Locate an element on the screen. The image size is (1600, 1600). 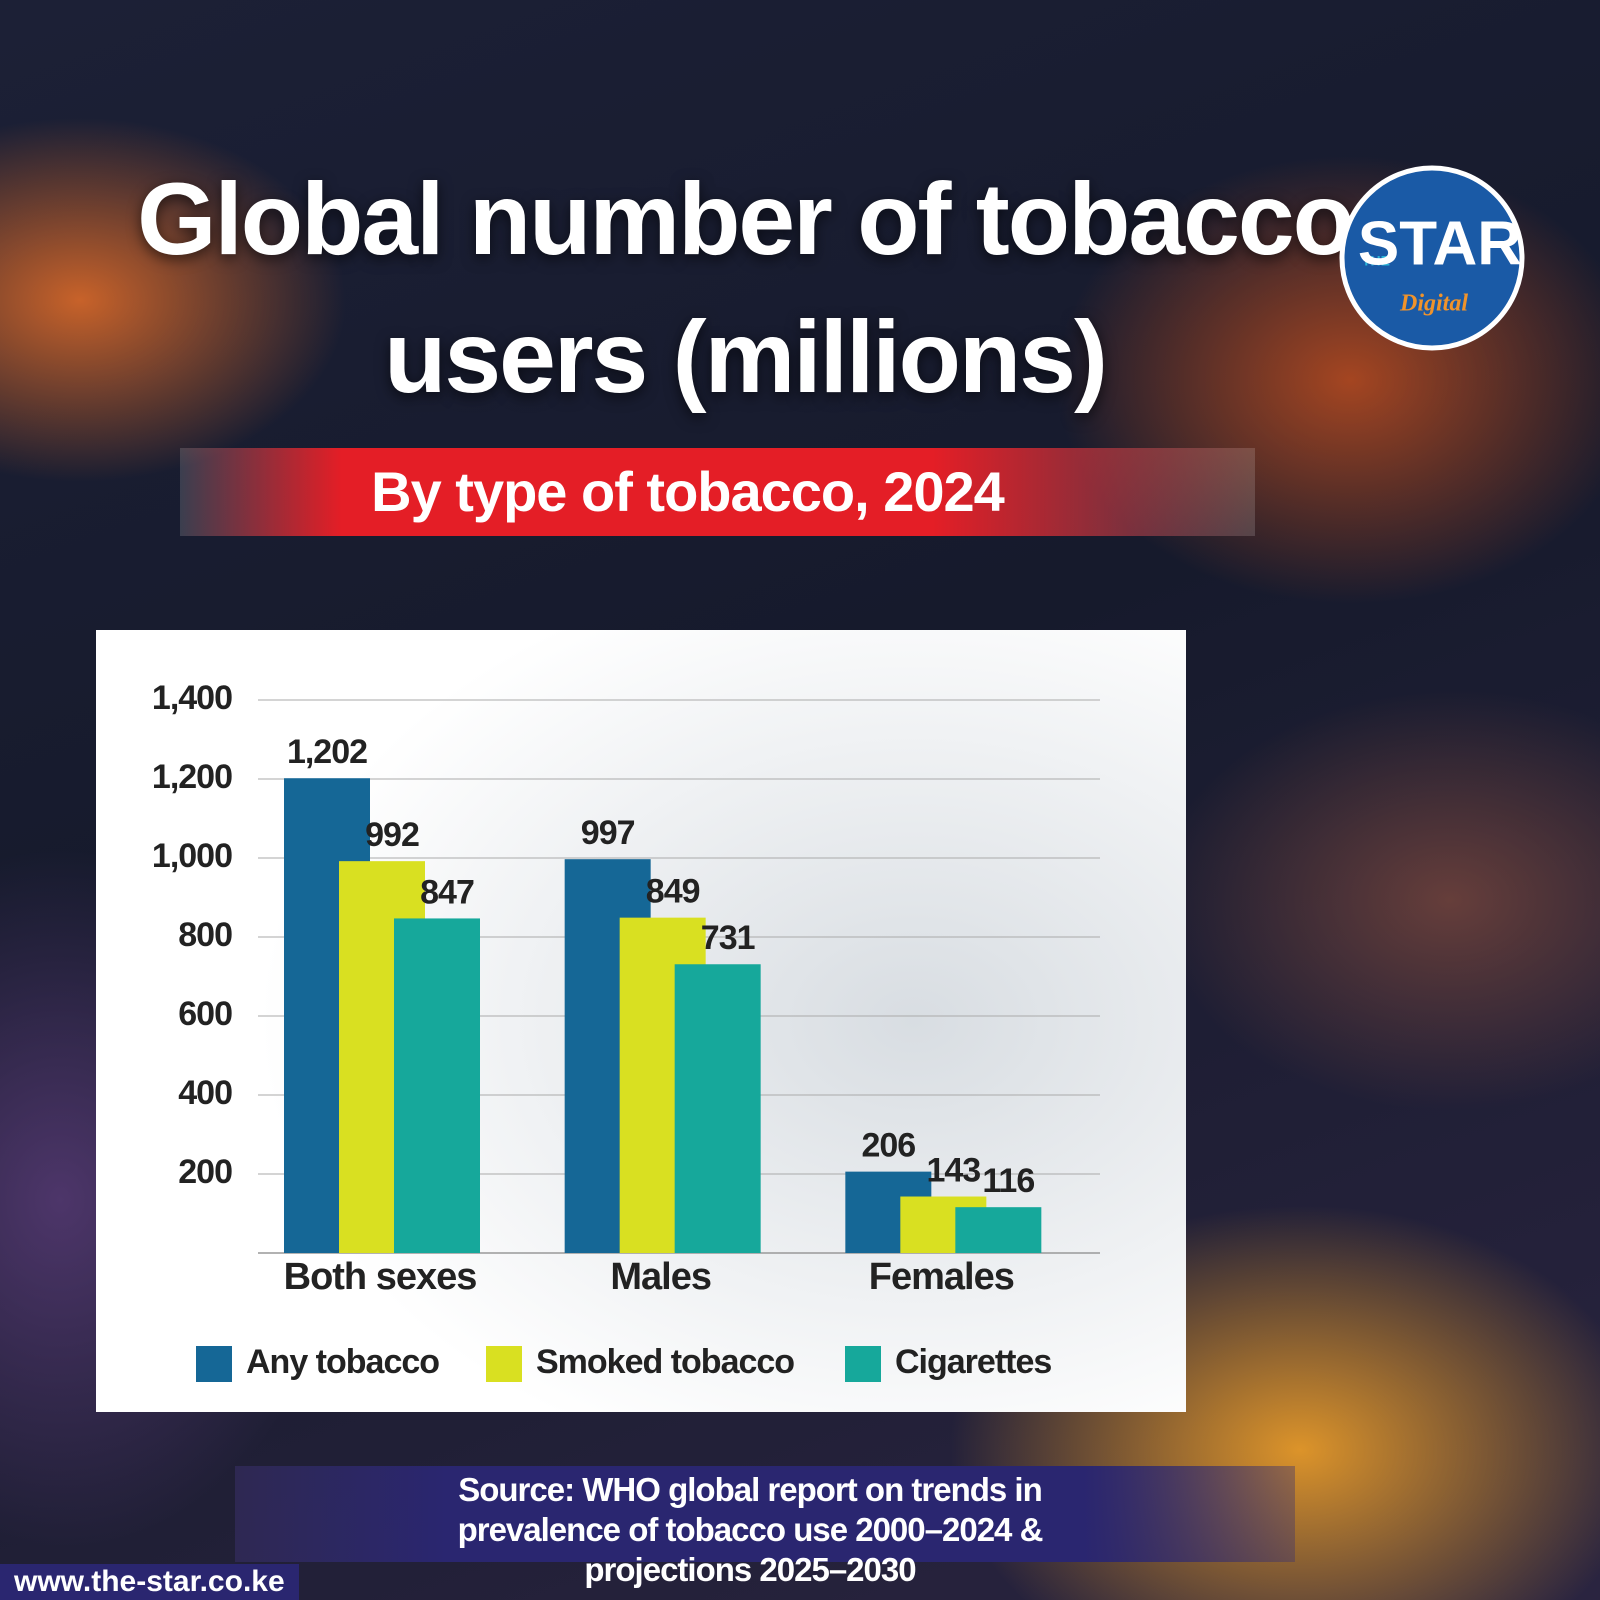
value-label: 992 is located at coordinates (392, 835).